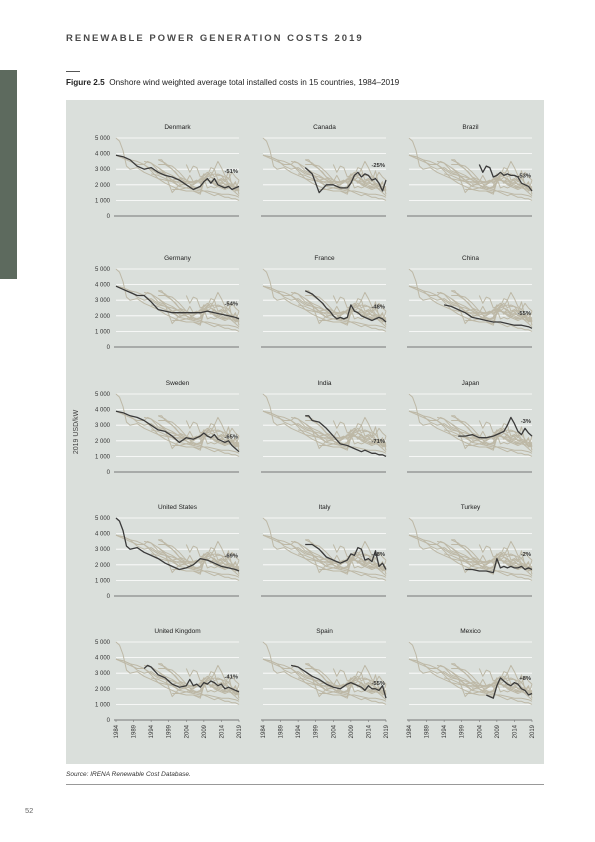 The width and height of the screenshot is (595, 842). I want to click on series-line-mexico, so click(509, 688).